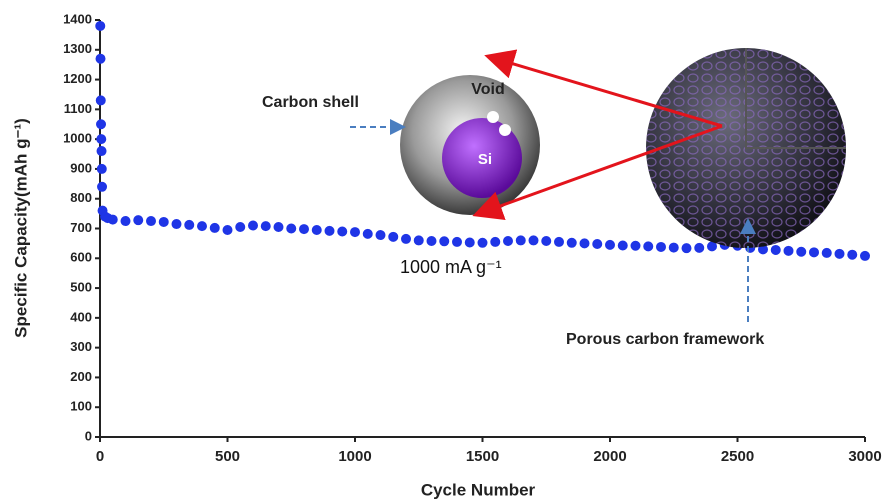  What do you see at coordinates (485, 159) in the screenshot?
I see `si-label: Si` at bounding box center [485, 159].